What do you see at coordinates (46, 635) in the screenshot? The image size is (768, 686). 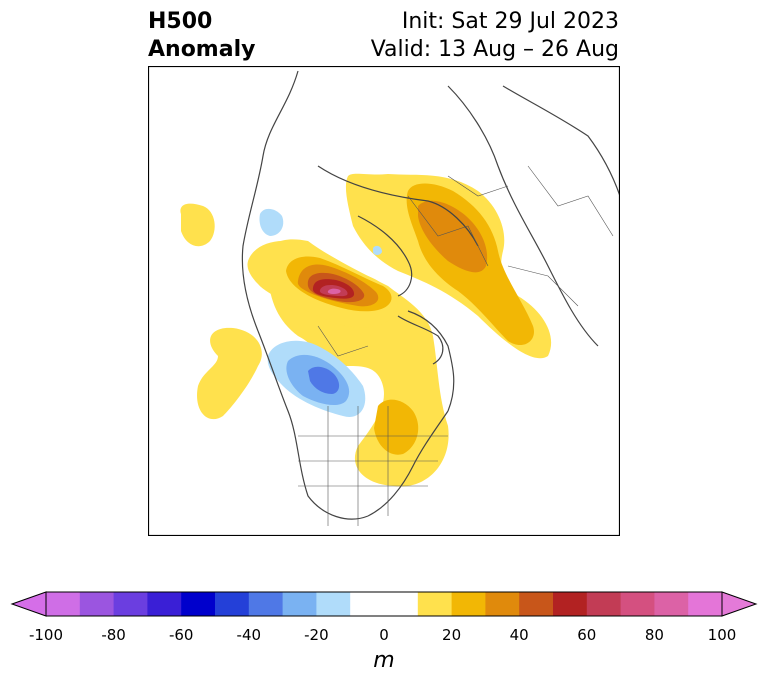 I see `colorbar-tick-label: -100` at bounding box center [46, 635].